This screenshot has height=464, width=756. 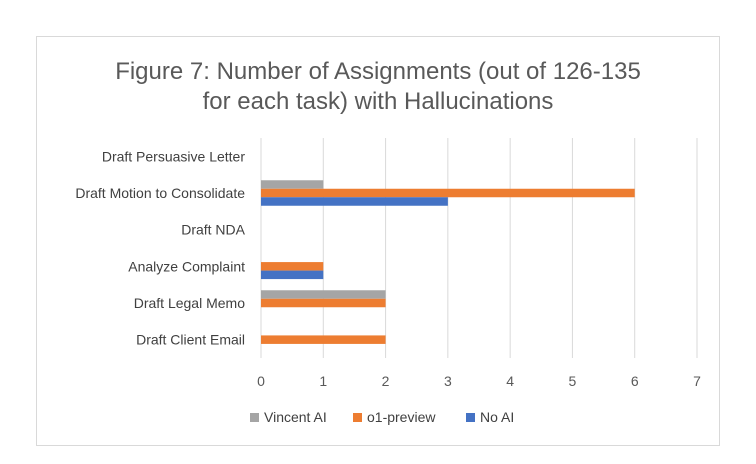 I want to click on x-tick-label-6: 6, so click(x=635, y=381).